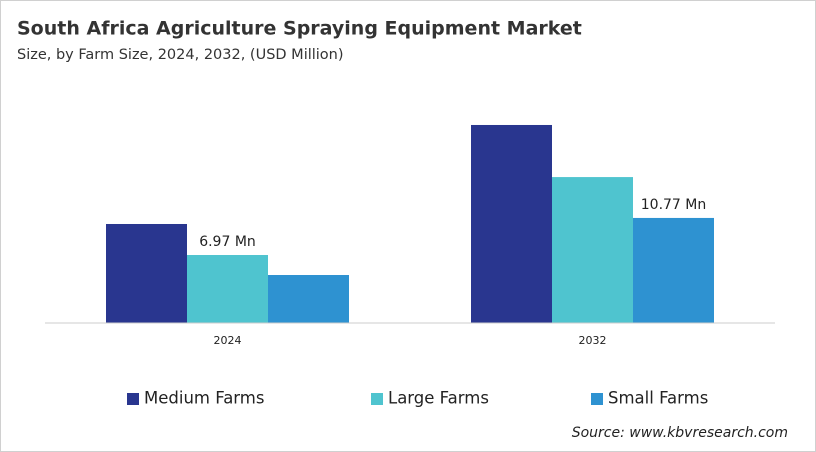 The image size is (816, 452). What do you see at coordinates (593, 340) in the screenshot?
I see `x-tick-label: 2032` at bounding box center [593, 340].